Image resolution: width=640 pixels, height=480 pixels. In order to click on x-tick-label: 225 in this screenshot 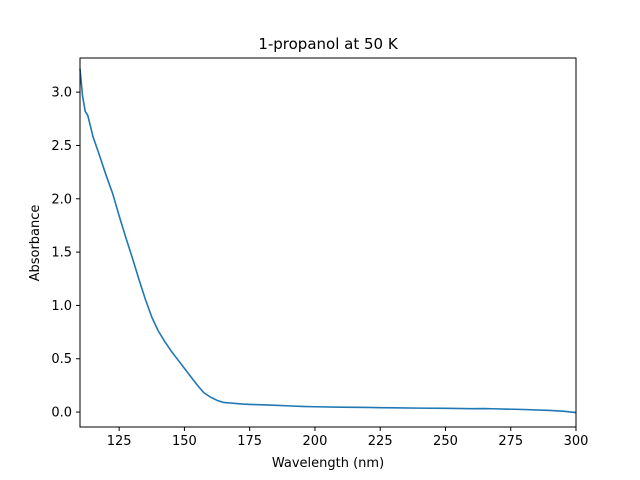, I will do `click(380, 441)`.